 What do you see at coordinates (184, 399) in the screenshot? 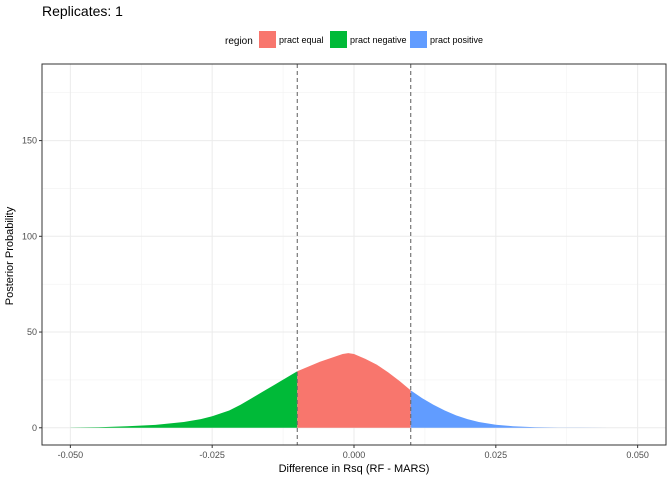
I see `density-region-pract-negative` at bounding box center [184, 399].